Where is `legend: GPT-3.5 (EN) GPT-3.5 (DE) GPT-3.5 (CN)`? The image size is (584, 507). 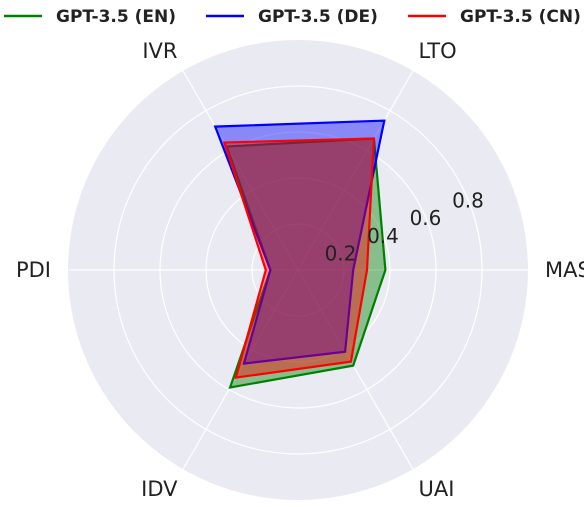 legend: GPT-3.5 (EN) GPT-3.5 (DE) GPT-3.5 (CN) is located at coordinates (292, 17).